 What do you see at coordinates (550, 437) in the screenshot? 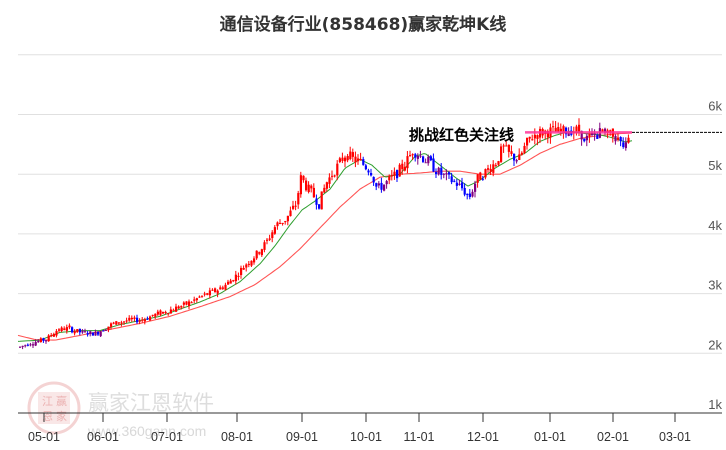
I see `x-tick-label: 01-01` at bounding box center [550, 437].